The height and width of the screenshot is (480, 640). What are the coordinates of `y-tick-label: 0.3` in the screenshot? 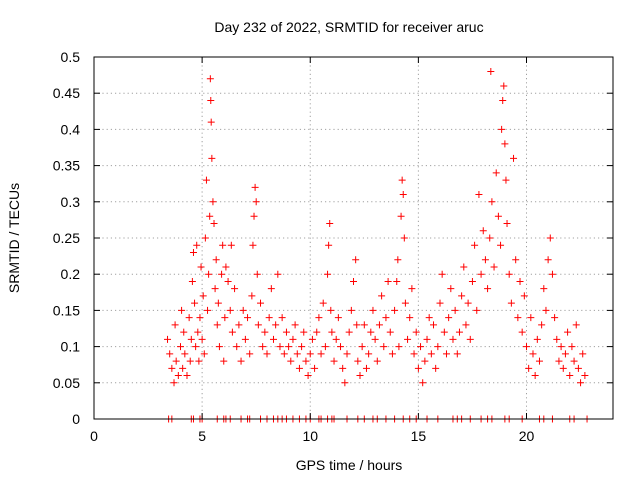 It's located at (71, 202).